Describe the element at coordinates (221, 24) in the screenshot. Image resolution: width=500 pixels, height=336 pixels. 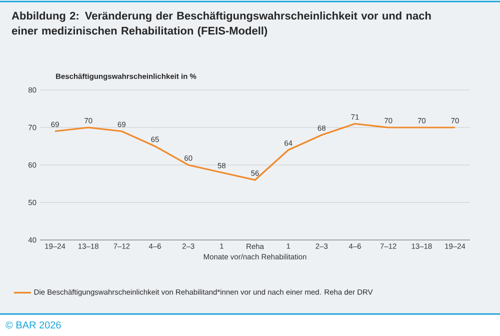
I see `chart-title: Abbildung 2: Veränderung der Beschäftigungswahrscheinlichkeit vor und nach einer medizinischen Rehabilitation (FEIS-Modell)` at that location.